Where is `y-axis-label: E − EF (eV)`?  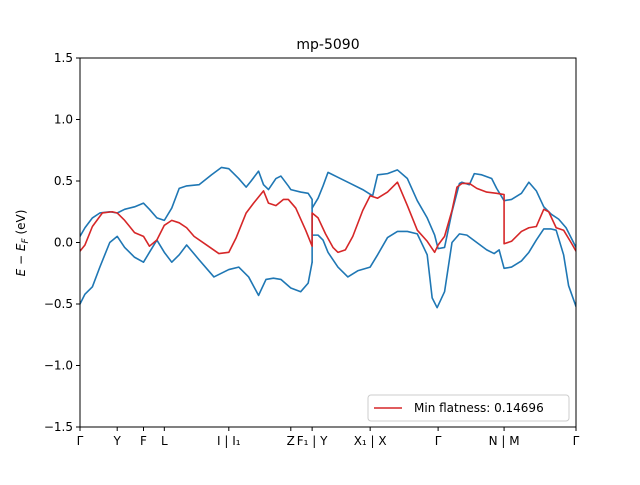
y-axis-label: E − EF (eV) is located at coordinates (22, 243).